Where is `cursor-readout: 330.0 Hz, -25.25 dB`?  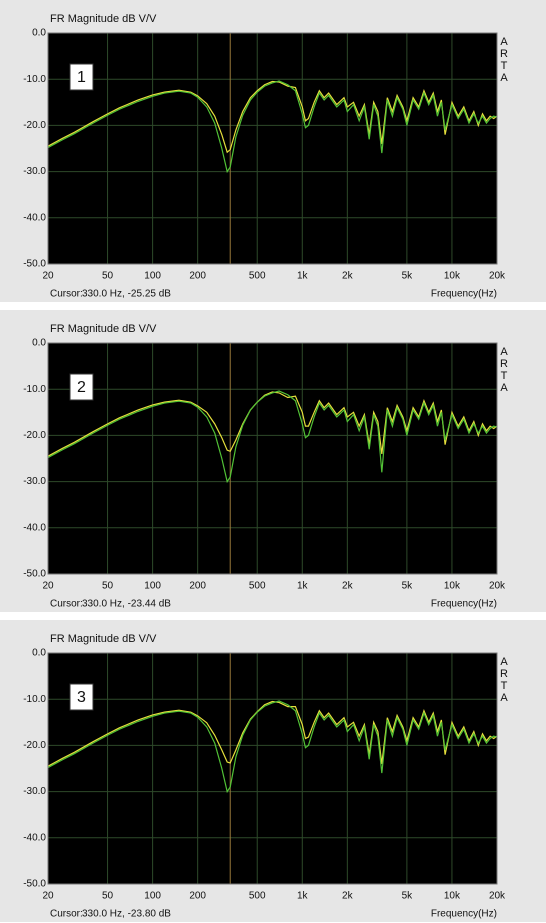
cursor-readout: 330.0 Hz, -25.25 dB is located at coordinates (126, 294).